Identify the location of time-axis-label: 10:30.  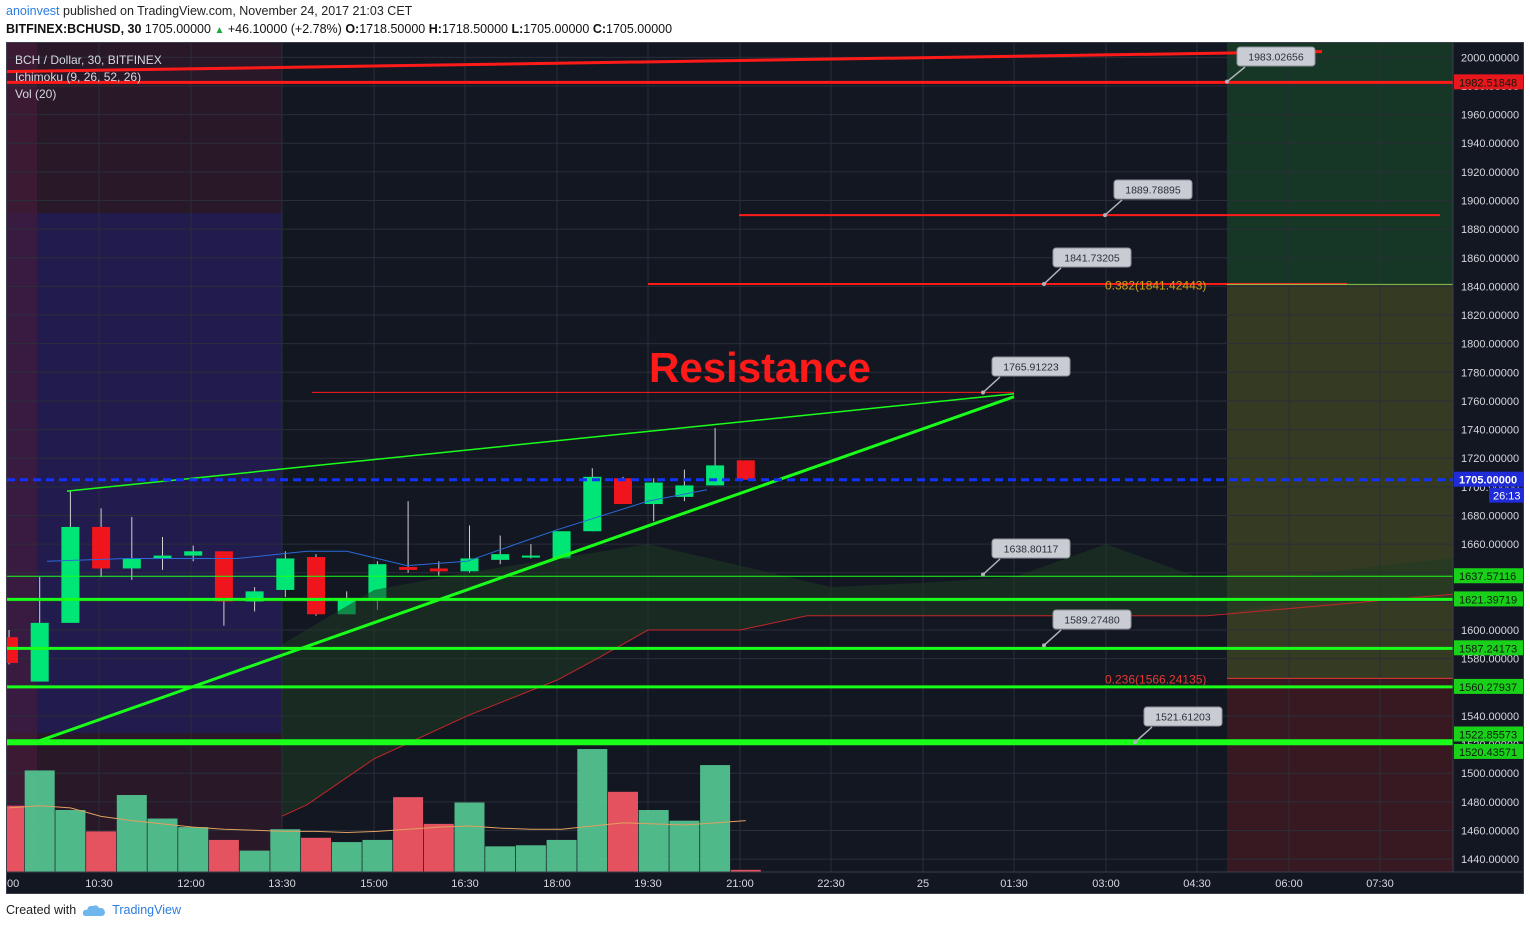
(99, 884).